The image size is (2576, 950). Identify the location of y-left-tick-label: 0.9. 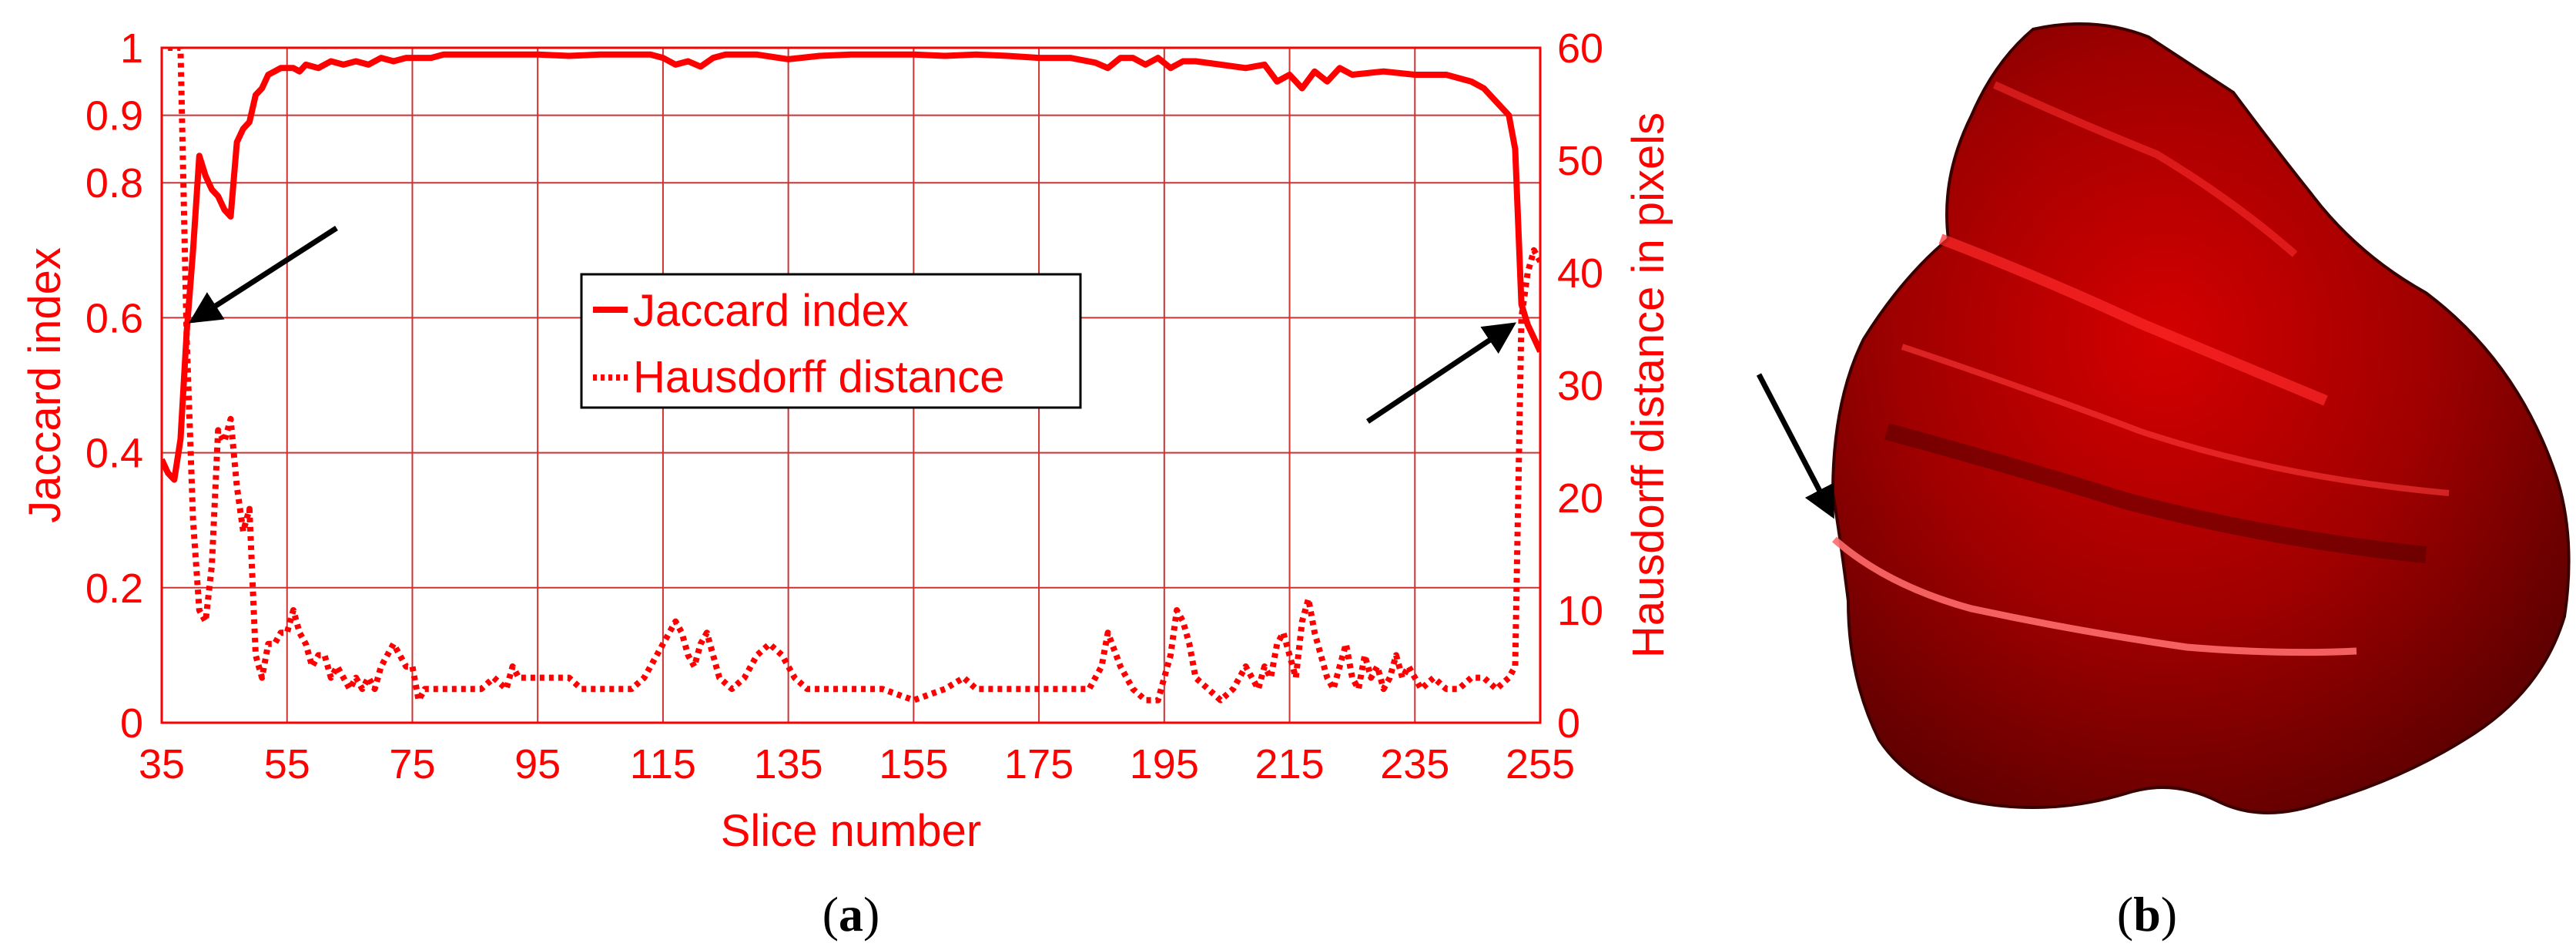
(114, 116).